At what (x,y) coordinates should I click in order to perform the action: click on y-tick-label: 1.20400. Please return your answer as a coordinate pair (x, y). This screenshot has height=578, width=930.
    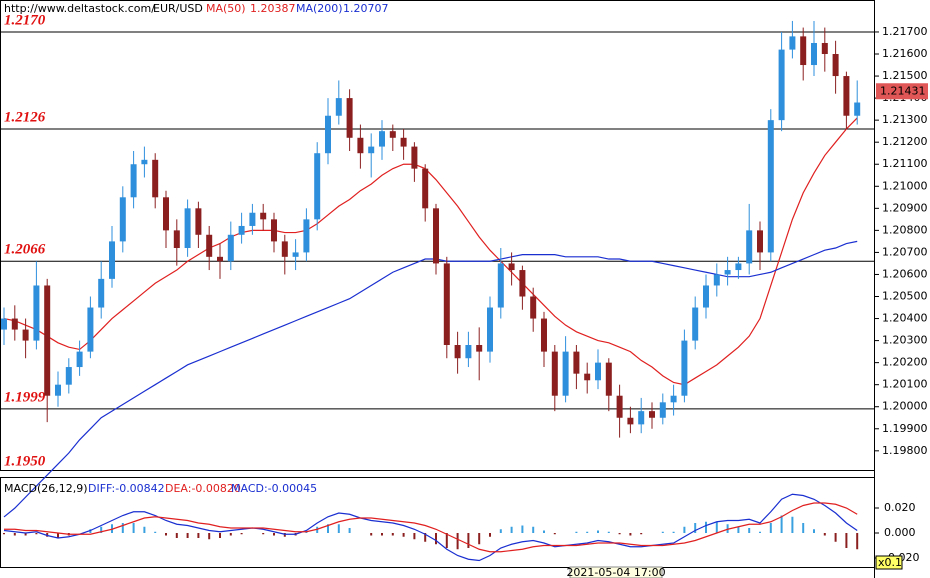
    Looking at the image, I should click on (905, 318).